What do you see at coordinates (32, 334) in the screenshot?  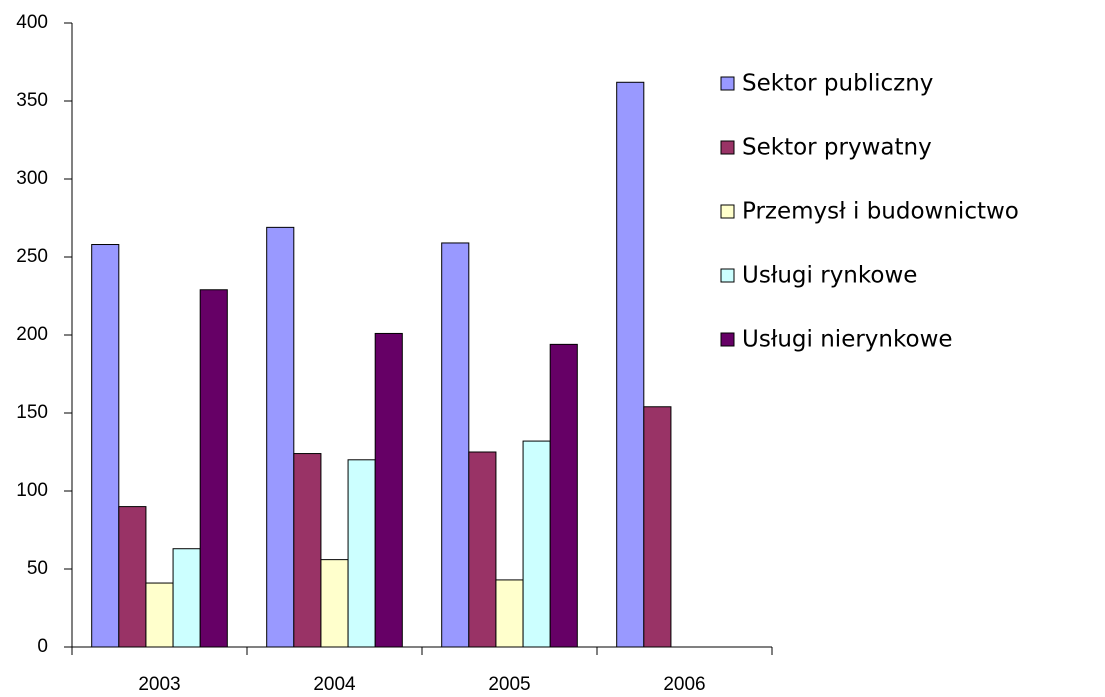 I see `y-tick-label: 200` at bounding box center [32, 334].